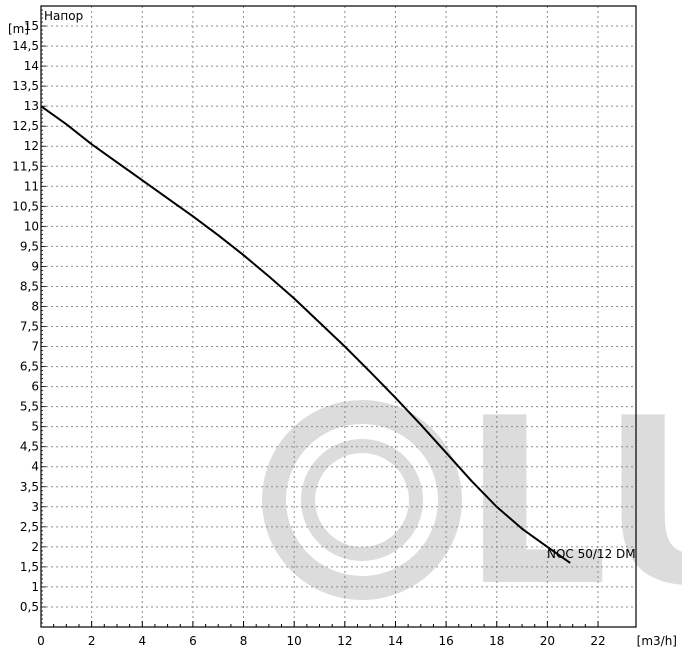 The width and height of the screenshot is (682, 663). I want to click on watermark-ring-inner, so click(362, 500).